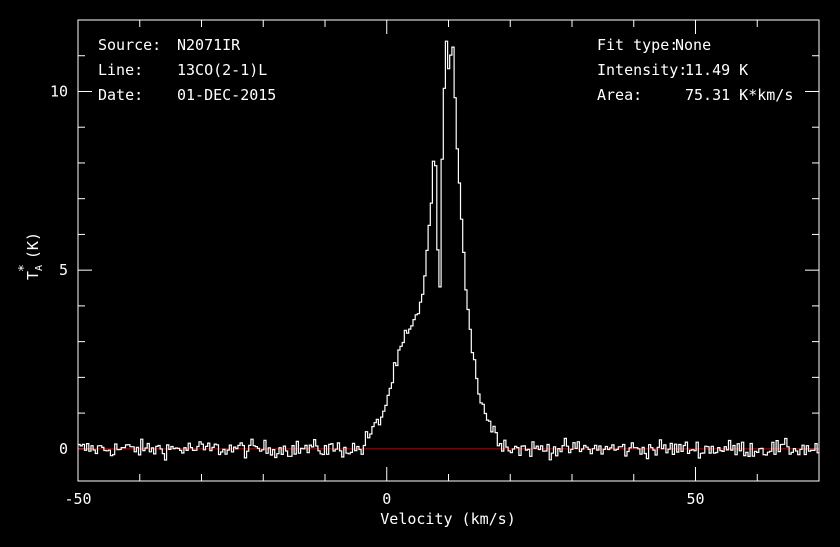 The width and height of the screenshot is (840, 547). Describe the element at coordinates (739, 95) in the screenshot. I see `area-value: 75.31 K*km/s` at that location.